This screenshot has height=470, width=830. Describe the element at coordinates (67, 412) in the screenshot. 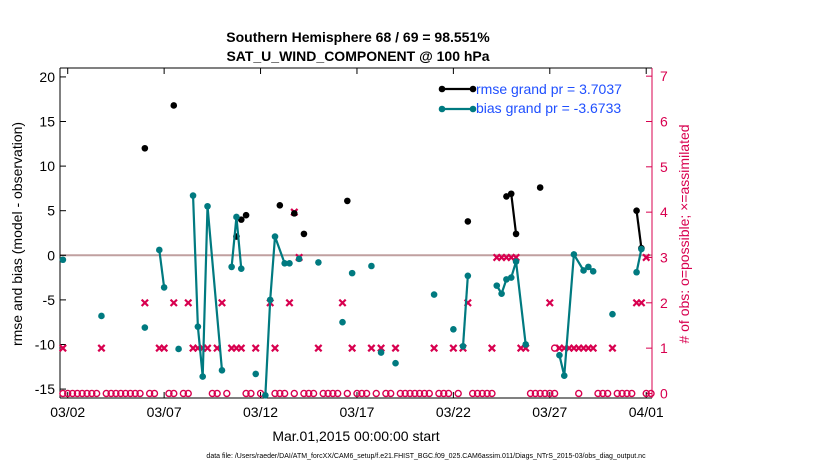

I see `x-tick-label: 03/02` at that location.